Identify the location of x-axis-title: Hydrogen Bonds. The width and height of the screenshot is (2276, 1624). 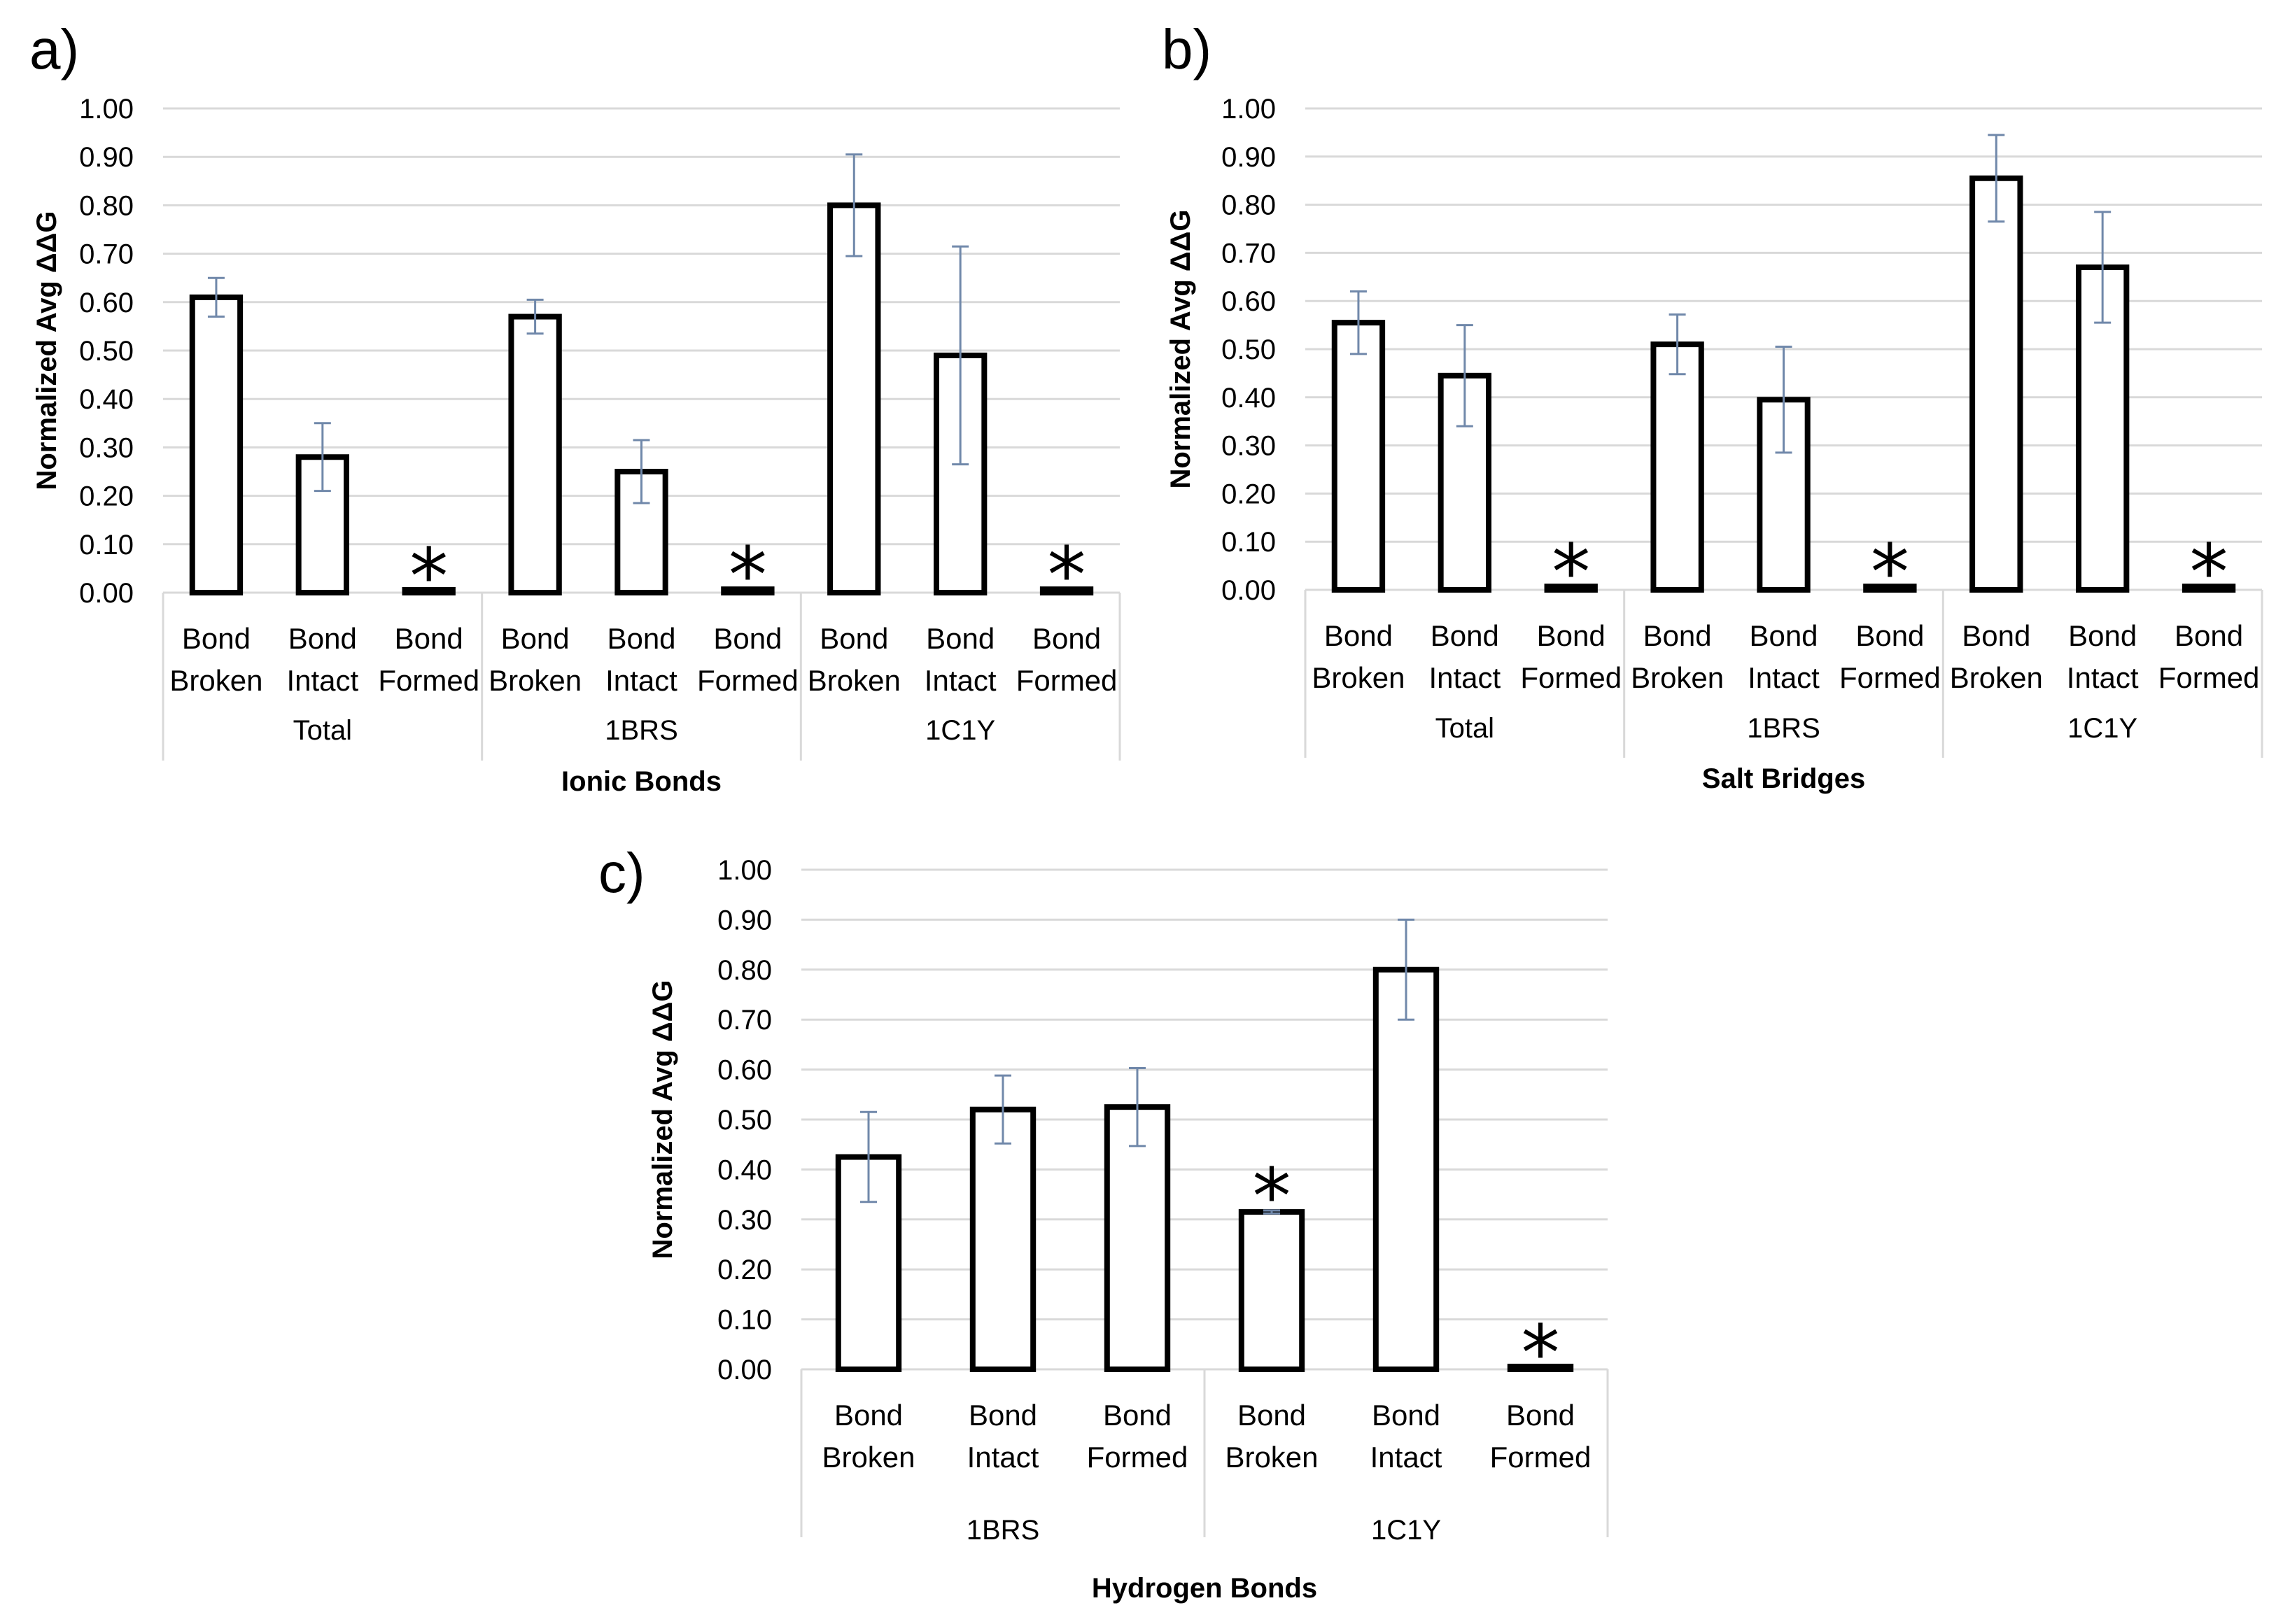
(1204, 1589).